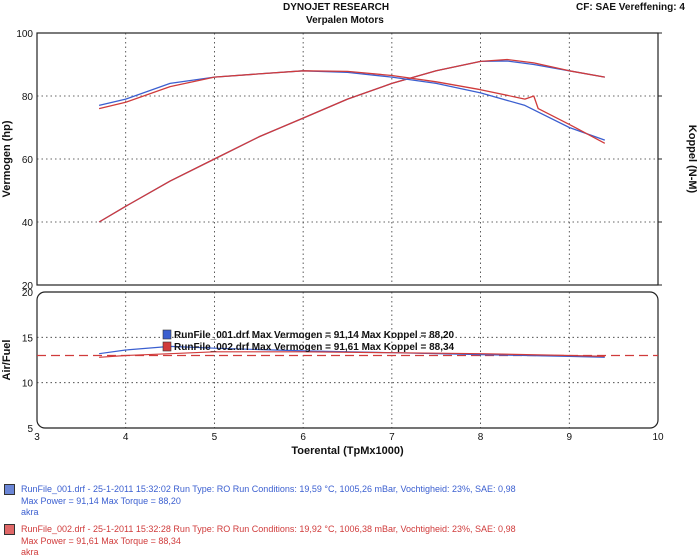 The width and height of the screenshot is (700, 560). I want to click on y-tick-label: 10, so click(28, 384).